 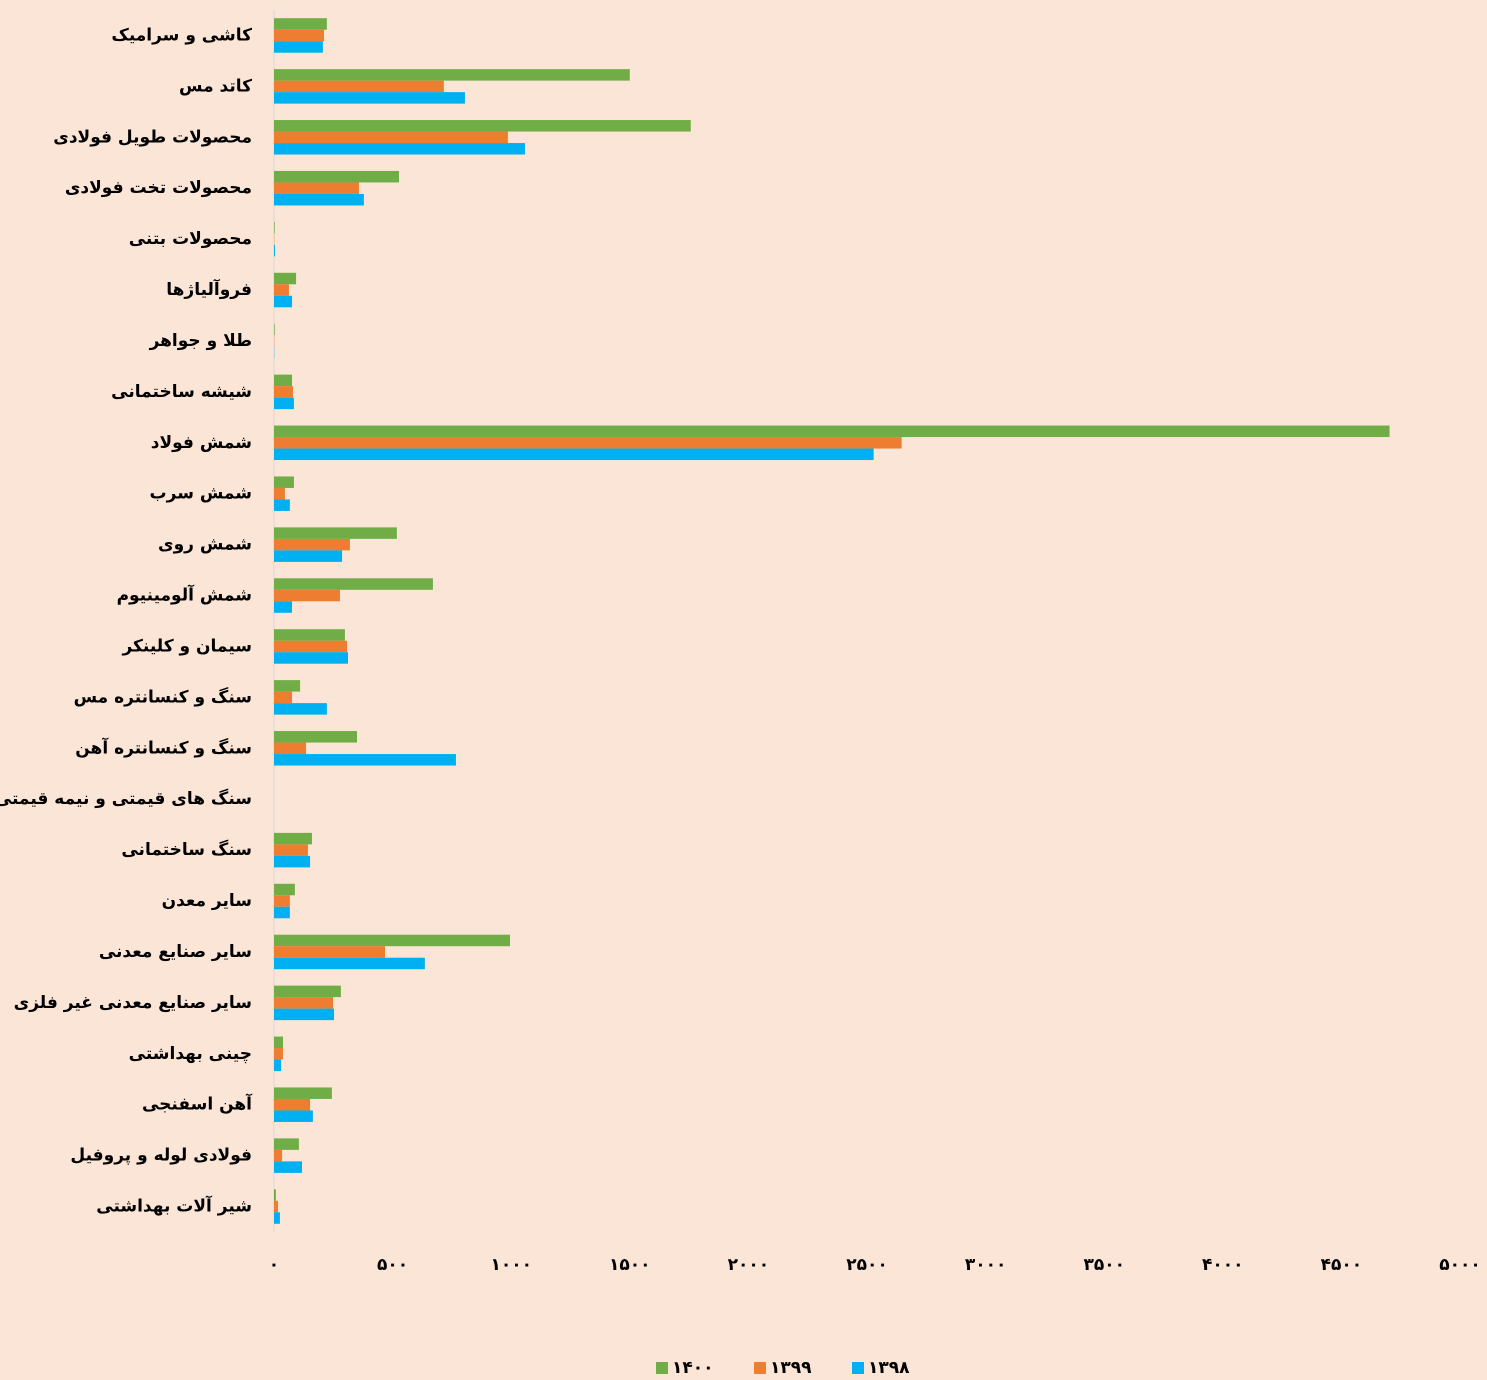 I want to click on category-label: شمش سرب, so click(x=201, y=494).